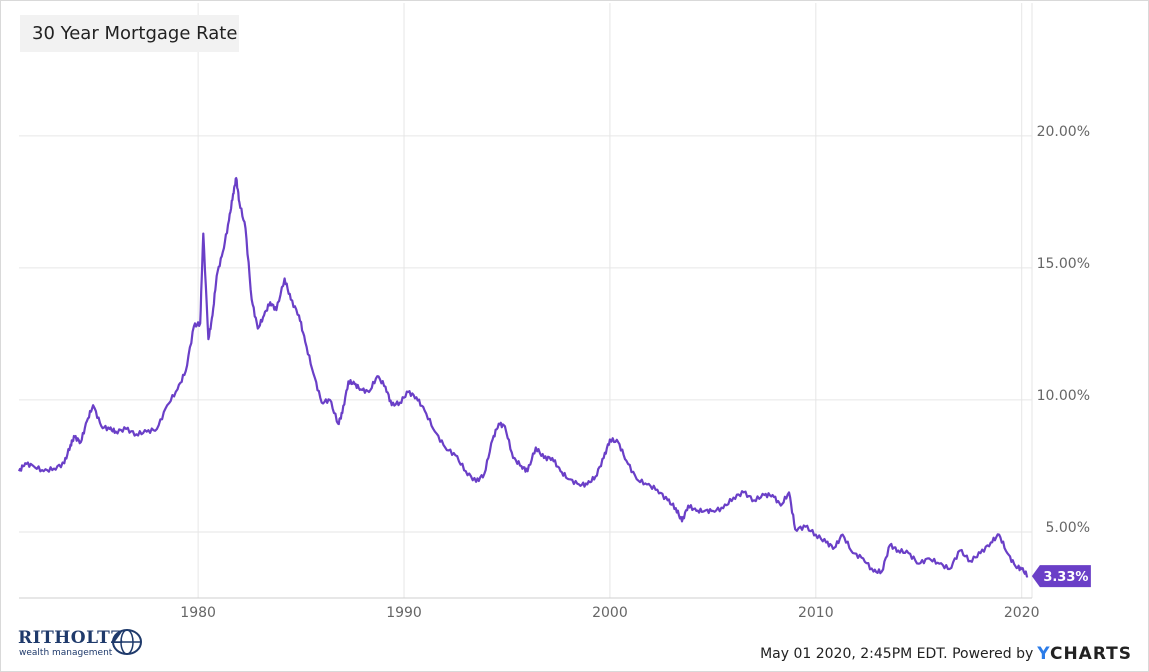  What do you see at coordinates (1043, 654) in the screenshot?
I see `ycharts-logo-y: Y` at bounding box center [1043, 654].